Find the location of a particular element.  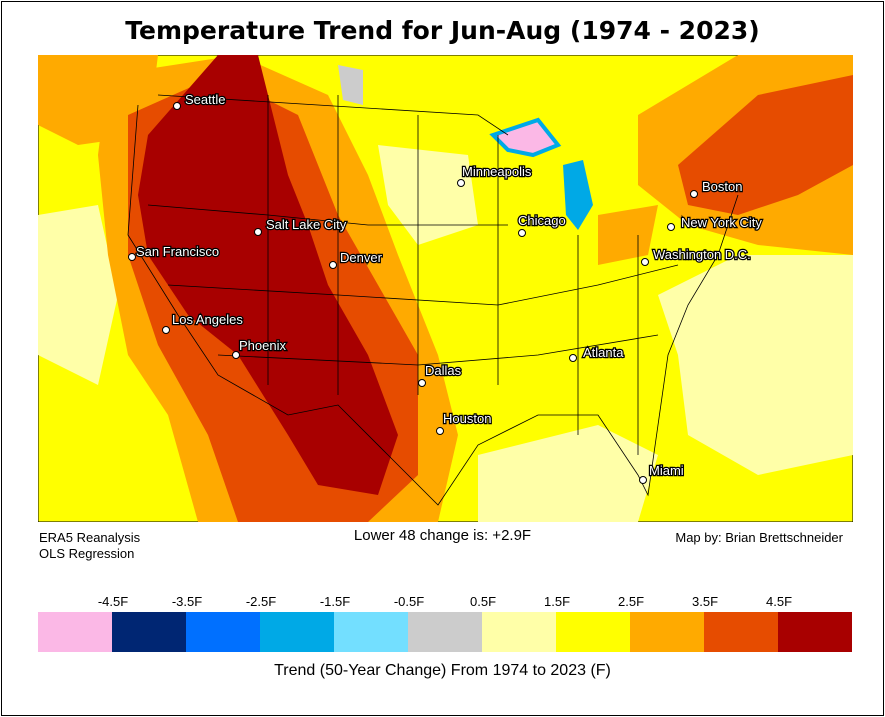

legend-tick-label: 3.5F is located at coordinates (705, 601).